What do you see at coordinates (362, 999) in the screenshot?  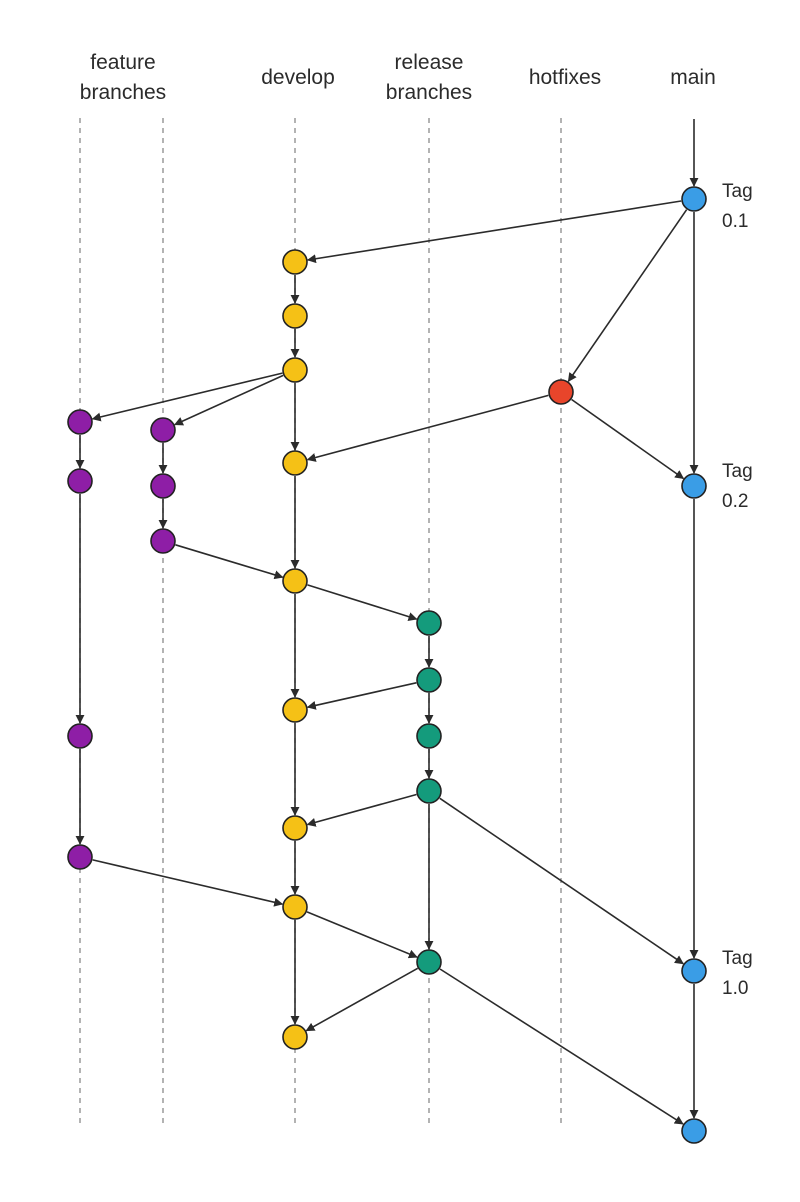 I see `edge-r5-to-d9` at bounding box center [362, 999].